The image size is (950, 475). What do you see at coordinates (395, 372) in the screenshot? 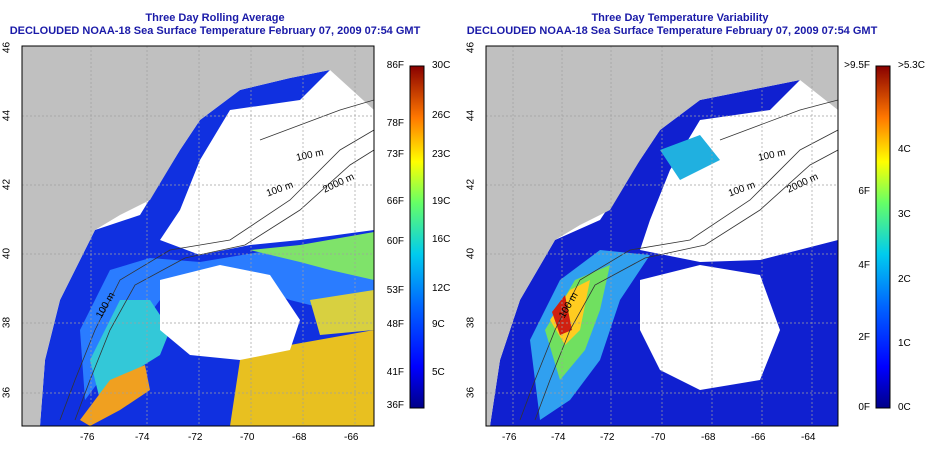
I see `colorbar-tick: 41F` at bounding box center [395, 372].